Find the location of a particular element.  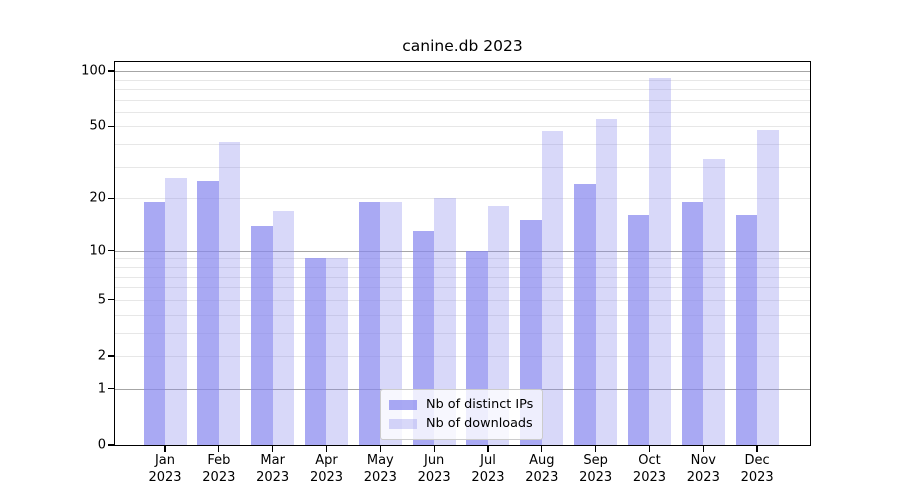

legend-label-distinct-ips: Nb of distinct IPs is located at coordinates (480, 404).